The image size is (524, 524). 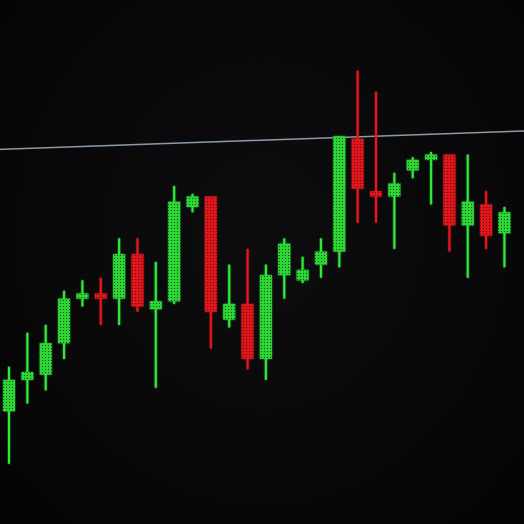 I want to click on reference-line, so click(x=262, y=140).